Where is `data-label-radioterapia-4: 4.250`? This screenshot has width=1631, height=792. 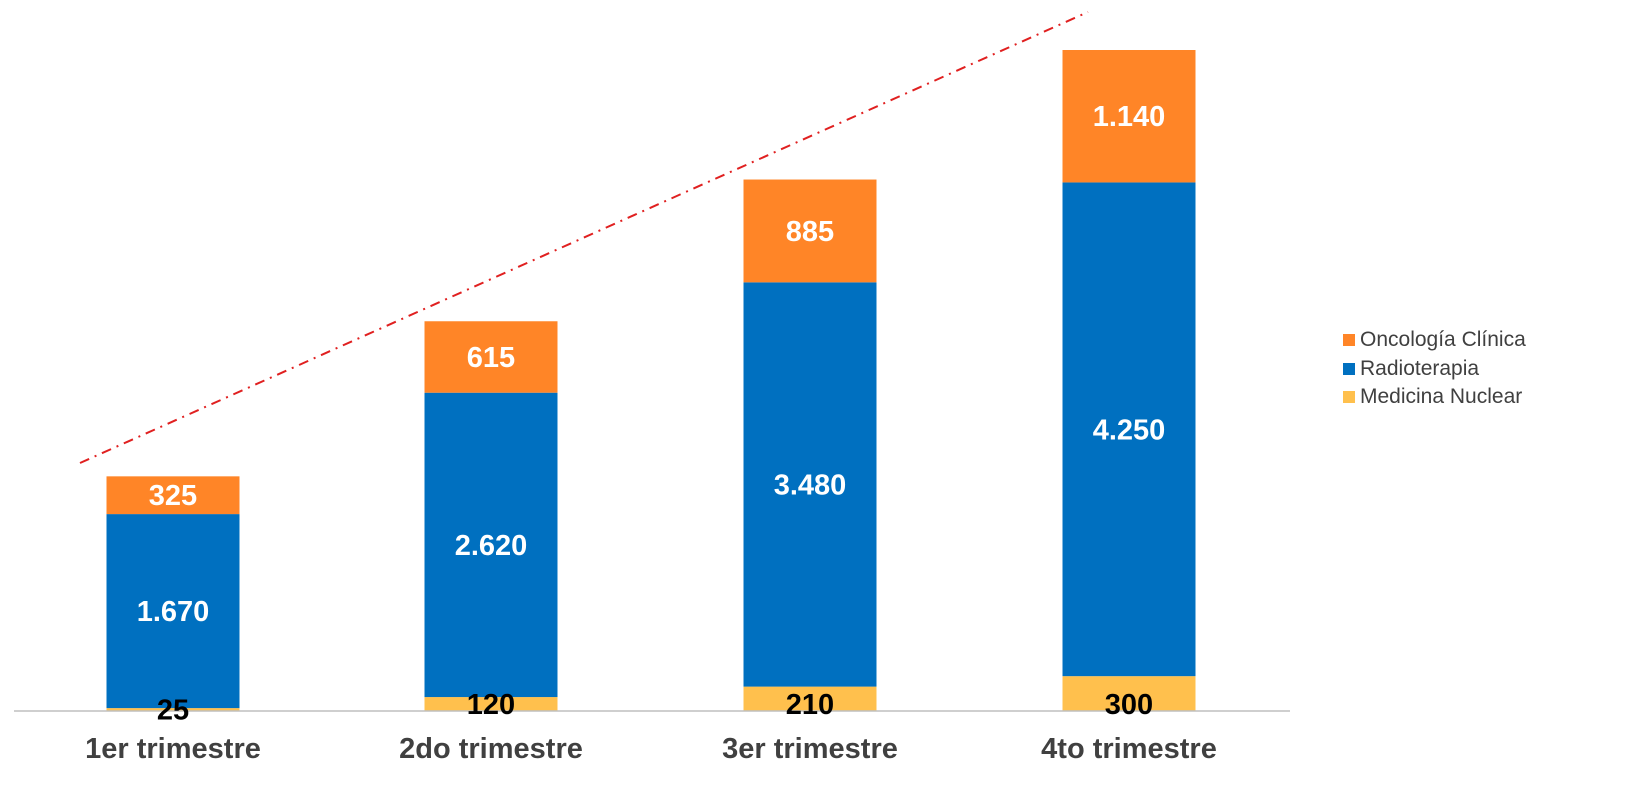
data-label-radioterapia-4: 4.250 is located at coordinates (1129, 430).